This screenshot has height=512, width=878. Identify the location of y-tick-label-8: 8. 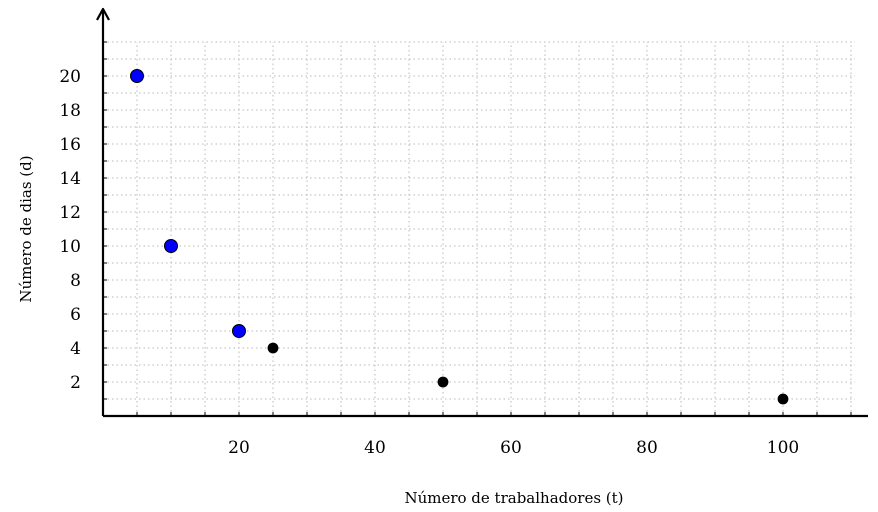
(75, 281).